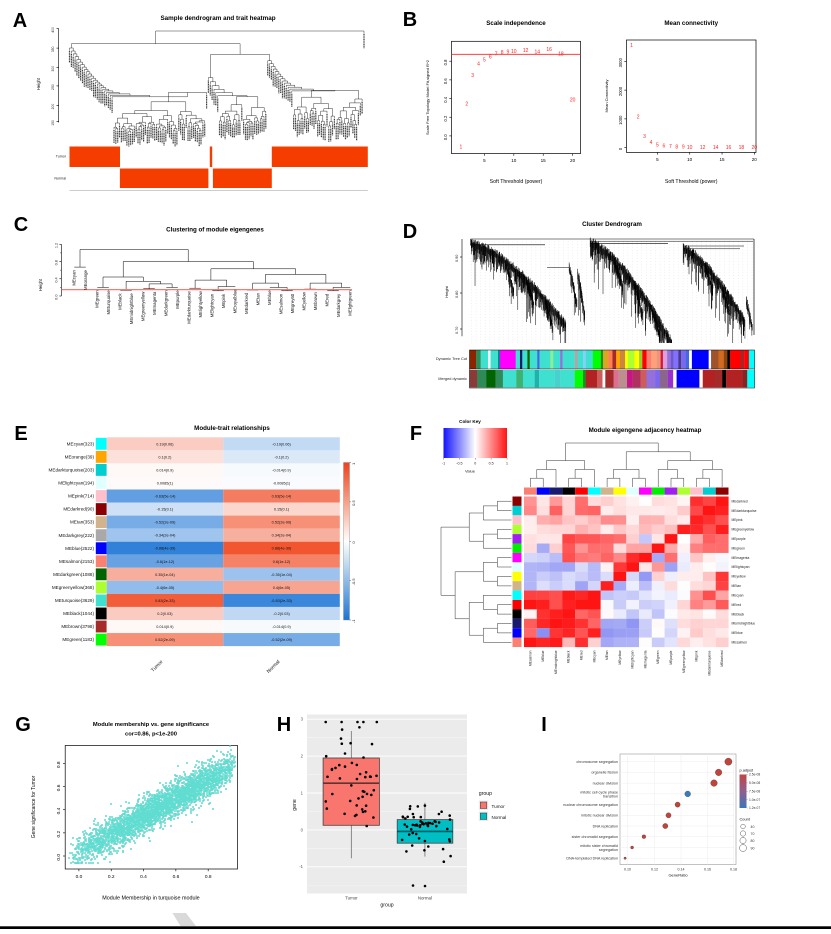 The height and width of the screenshot is (934, 831). I want to click on svg-text: B, so click(410, 20).